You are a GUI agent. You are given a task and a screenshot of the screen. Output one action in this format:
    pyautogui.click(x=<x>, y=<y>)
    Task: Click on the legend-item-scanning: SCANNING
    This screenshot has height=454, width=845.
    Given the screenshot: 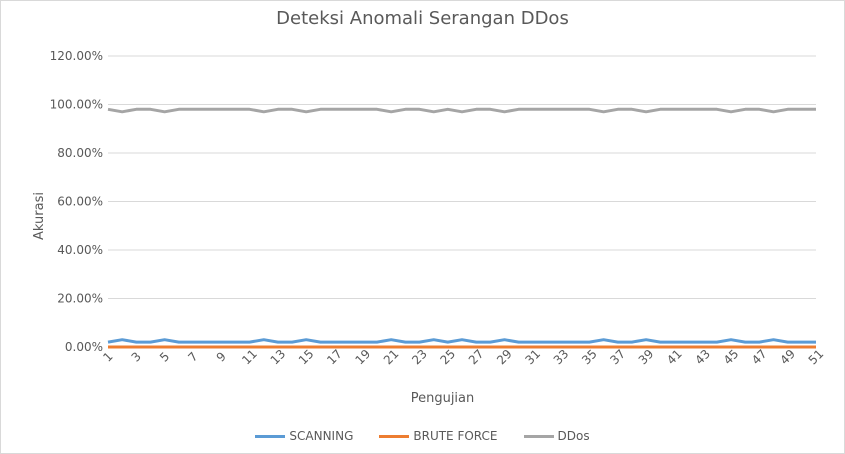 What is the action you would take?
    pyautogui.click(x=304, y=436)
    